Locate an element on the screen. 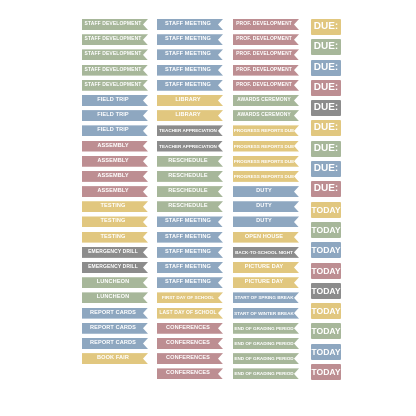 The height and width of the screenshot is (416, 416). flag-sticker: START OF WINTER BREAK is located at coordinates (266, 313).